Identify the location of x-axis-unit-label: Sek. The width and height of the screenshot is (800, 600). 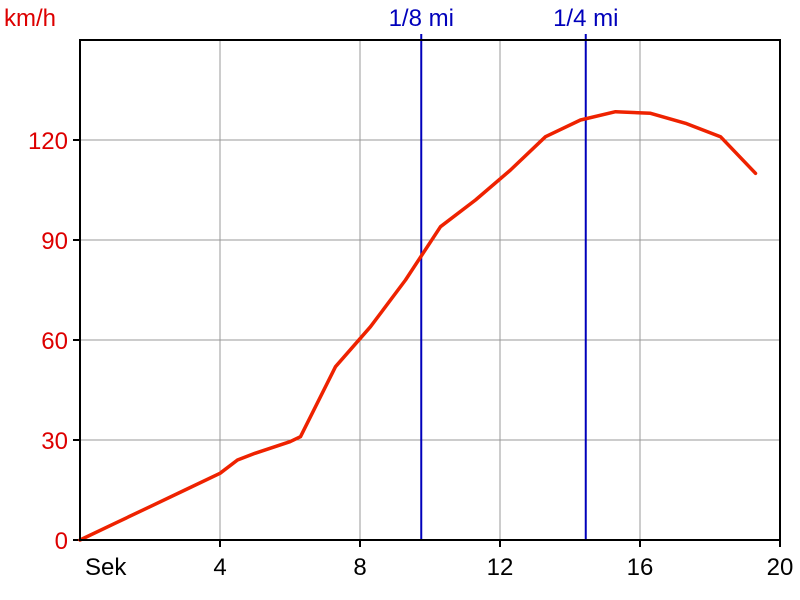
(106, 567).